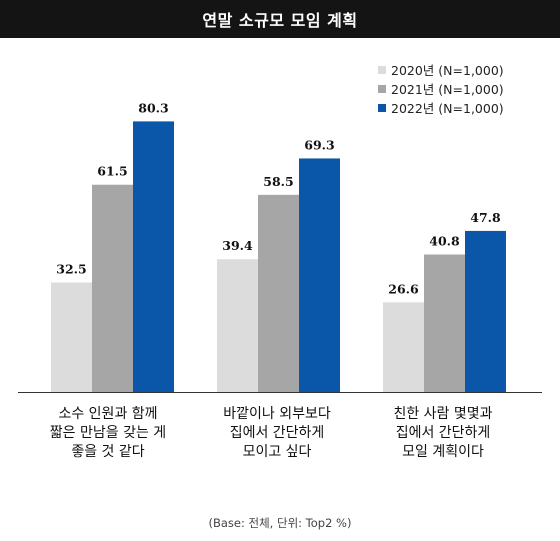 Image resolution: width=560 pixels, height=541 pixels. Describe the element at coordinates (278, 181) in the screenshot. I see `data-label-2021-cat2: 58.5` at that location.